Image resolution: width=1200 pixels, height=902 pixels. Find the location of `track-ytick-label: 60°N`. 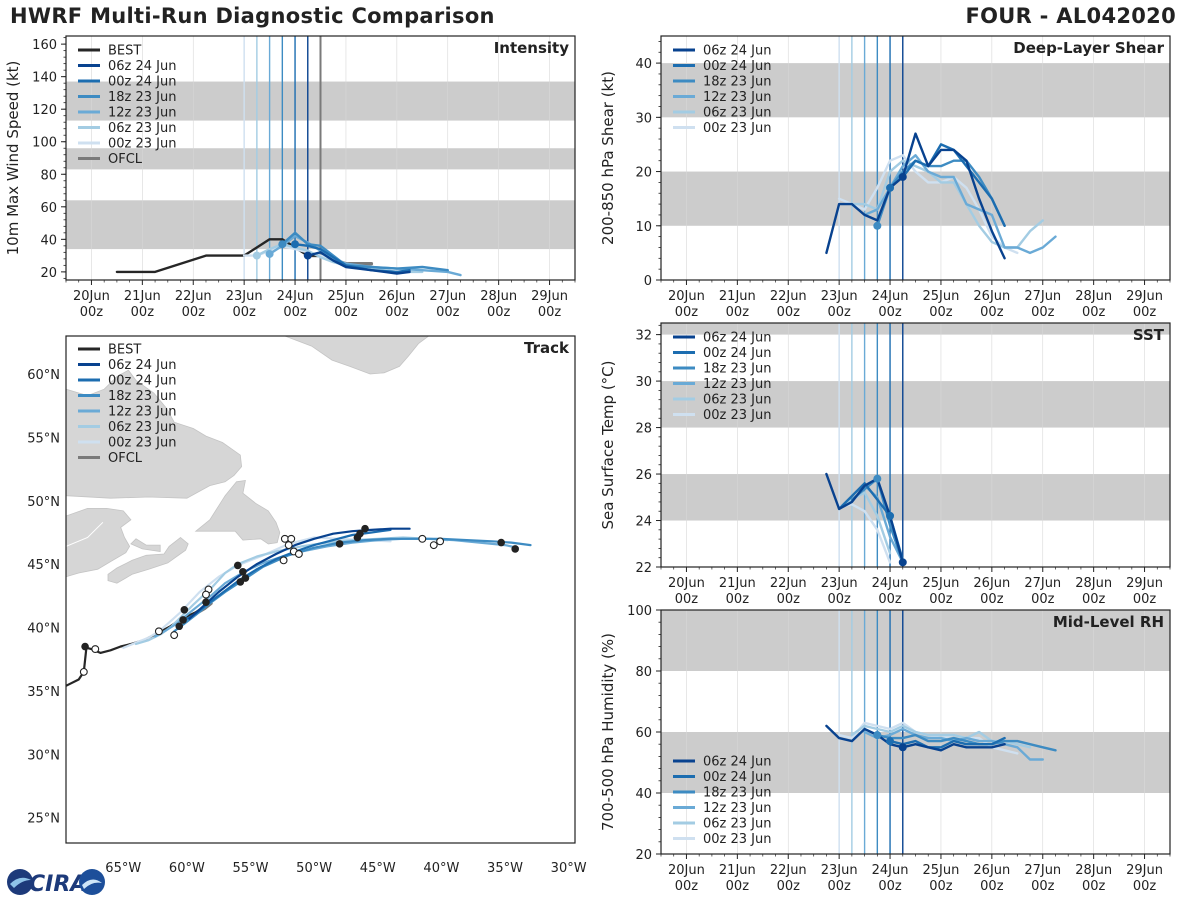

track-ytick-label: 60°N is located at coordinates (43, 375).